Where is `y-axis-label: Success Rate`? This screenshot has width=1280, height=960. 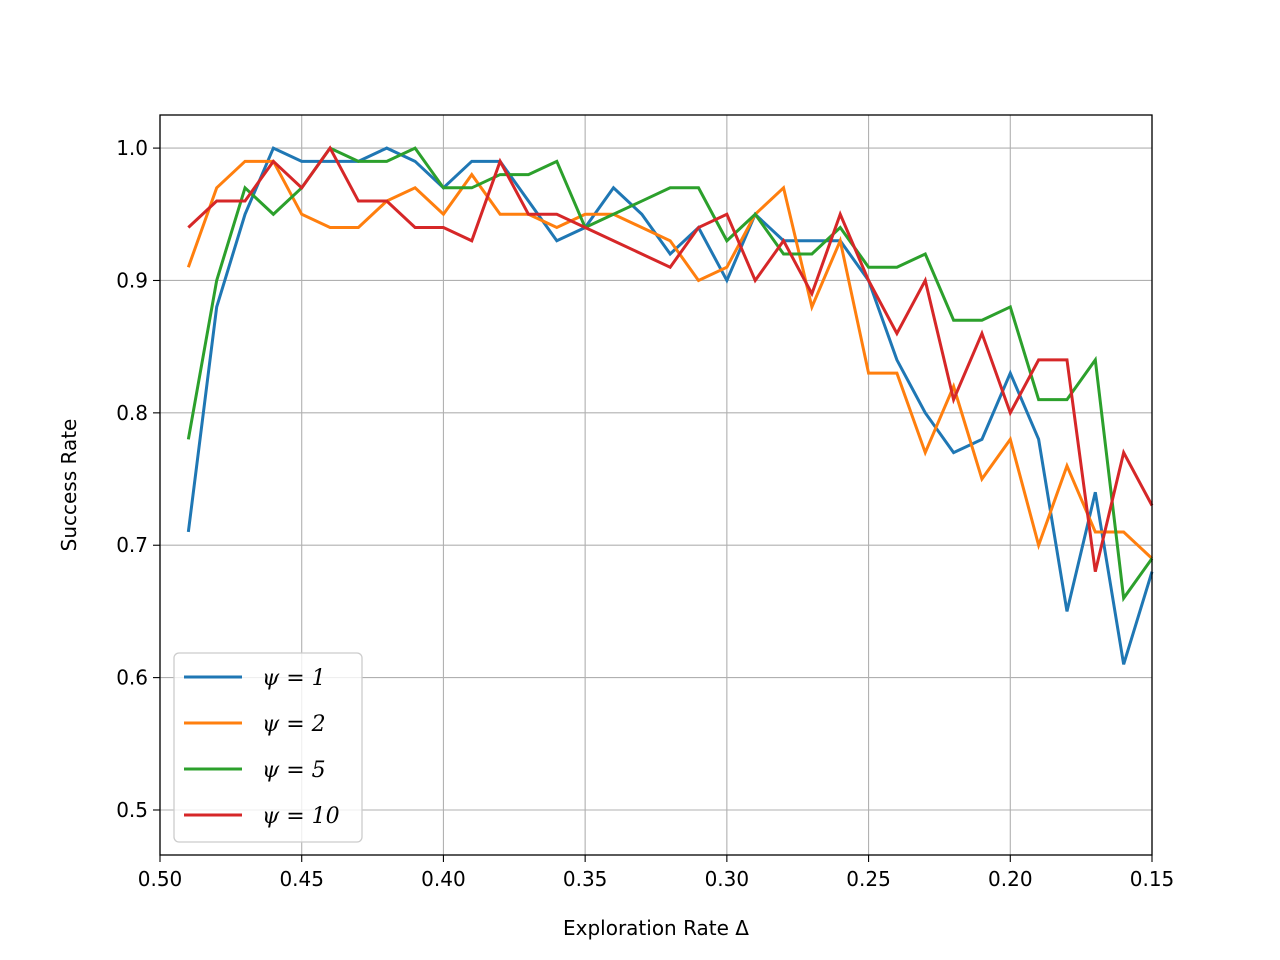
y-axis-label: Success Rate is located at coordinates (69, 485).